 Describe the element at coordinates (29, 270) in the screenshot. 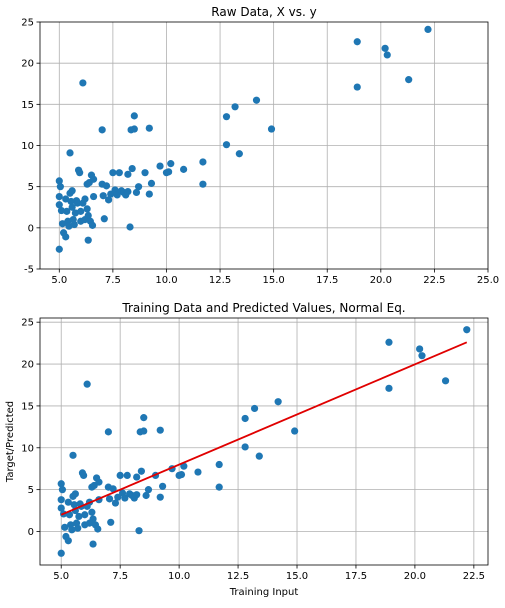

I see `y-tick-label: -5` at that location.